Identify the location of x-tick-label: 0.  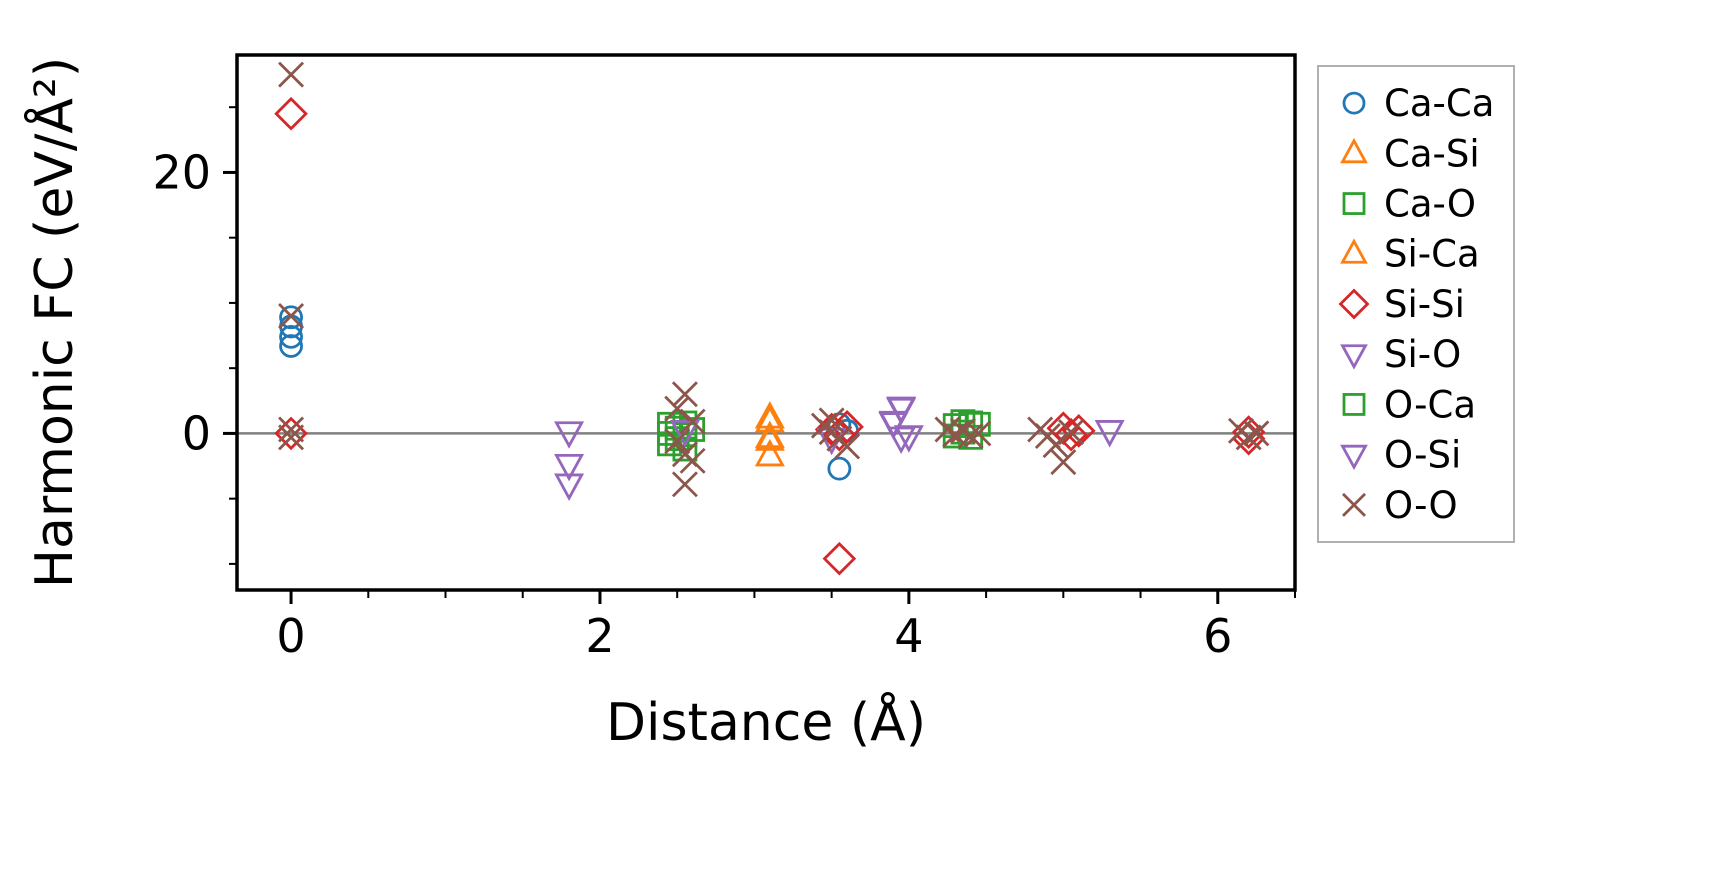
(290, 636).